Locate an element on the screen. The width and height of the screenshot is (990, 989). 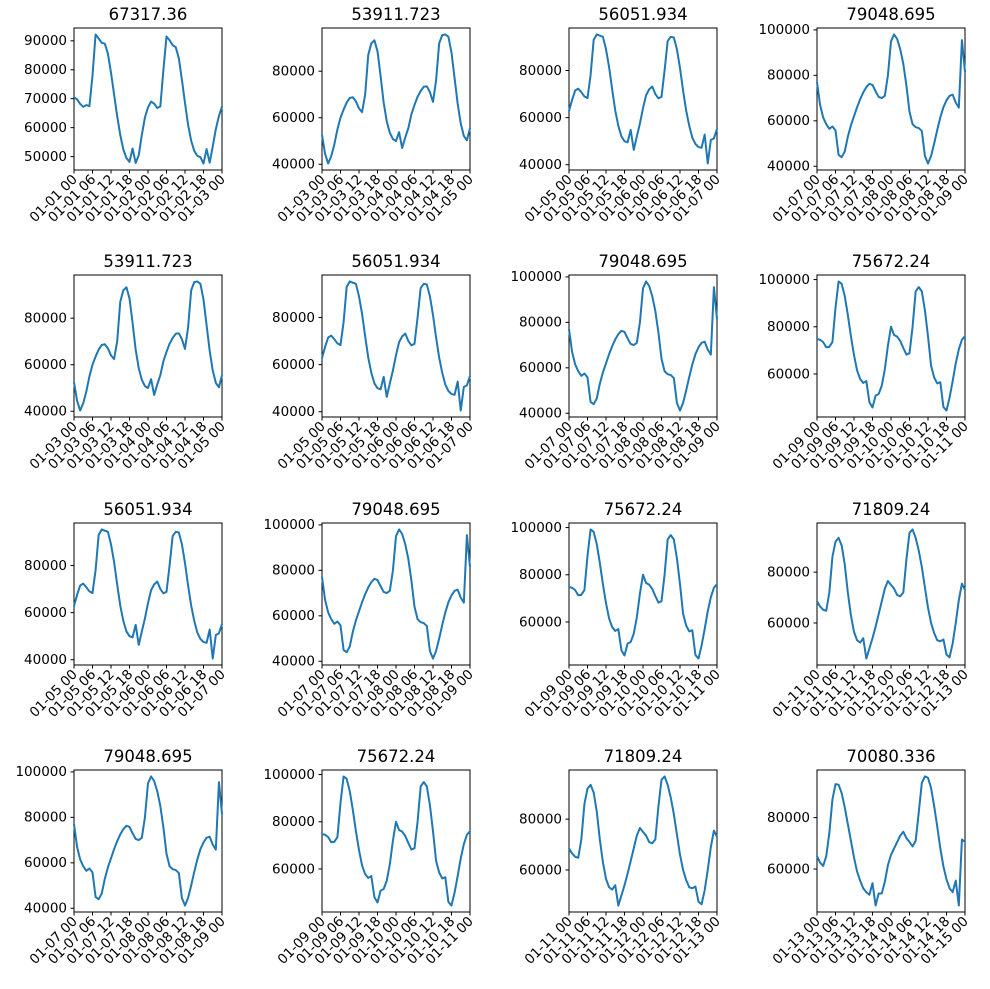
subplot-title: 70080.336 is located at coordinates (890, 756).